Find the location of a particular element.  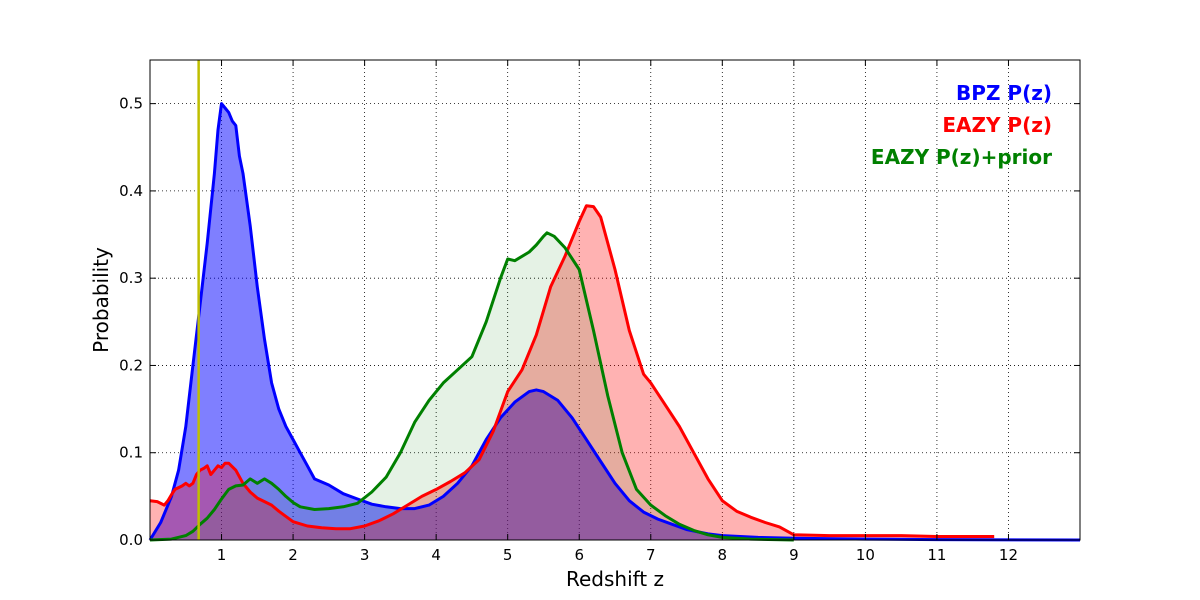

x-tick-label: 11 is located at coordinates (936, 555).